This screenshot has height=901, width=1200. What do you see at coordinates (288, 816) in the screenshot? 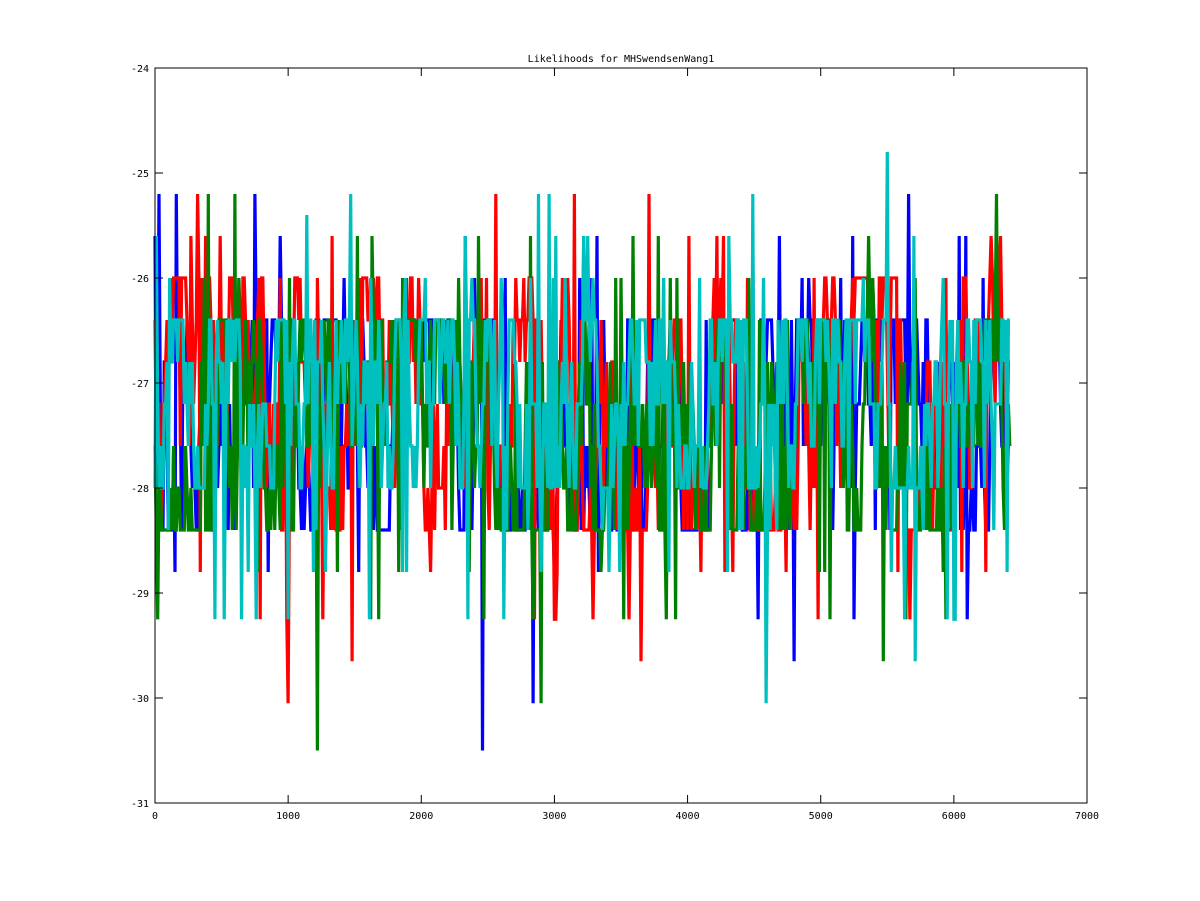
I see `x-tick-label: 1000` at bounding box center [288, 816].